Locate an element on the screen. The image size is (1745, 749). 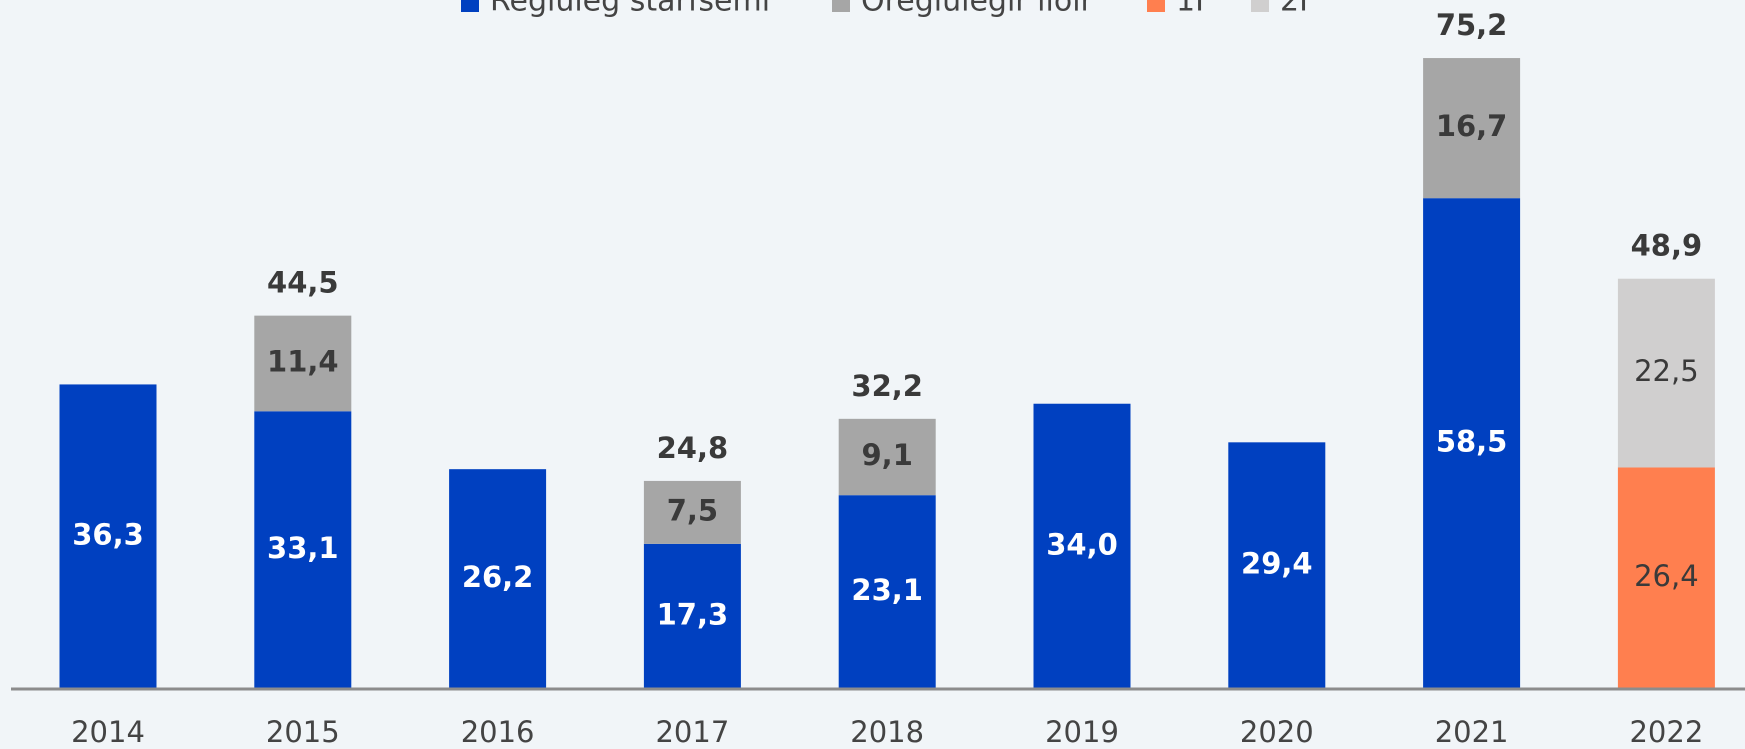
total-label: 32,2 is located at coordinates (887, 386).